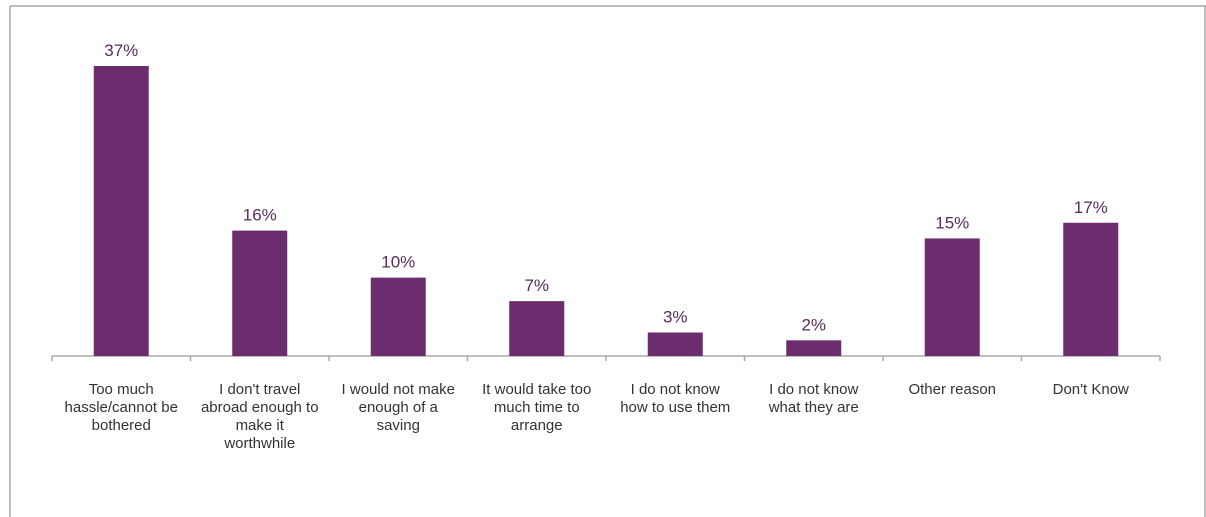 The height and width of the screenshot is (517, 1206). What do you see at coordinates (675, 316) in the screenshot?
I see `data-label: 3%` at bounding box center [675, 316].